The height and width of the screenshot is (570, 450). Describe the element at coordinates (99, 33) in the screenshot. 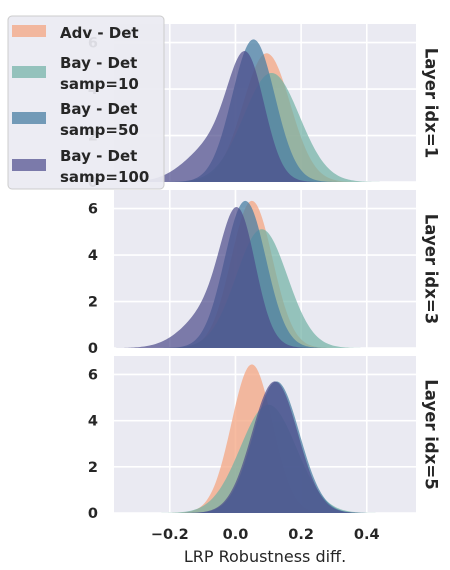

I see `legend-label: Adv - Det` at that location.